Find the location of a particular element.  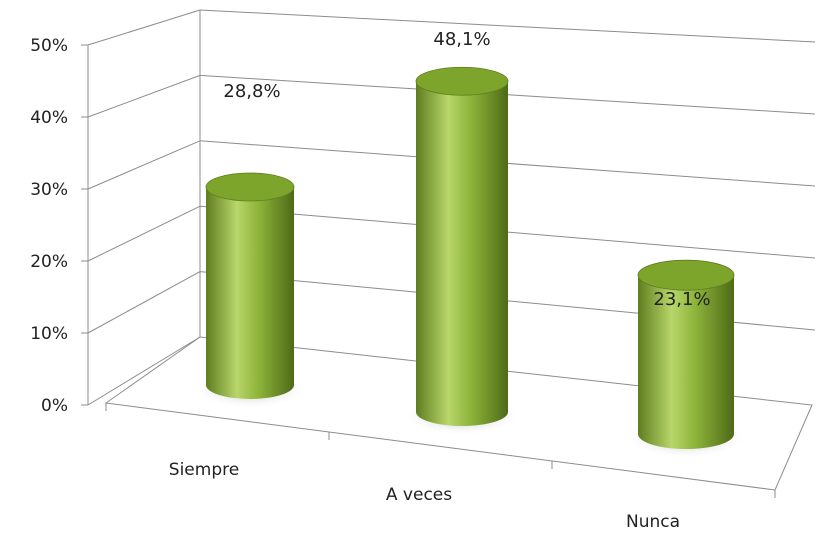

data-label: 48,1% is located at coordinates (461, 39).